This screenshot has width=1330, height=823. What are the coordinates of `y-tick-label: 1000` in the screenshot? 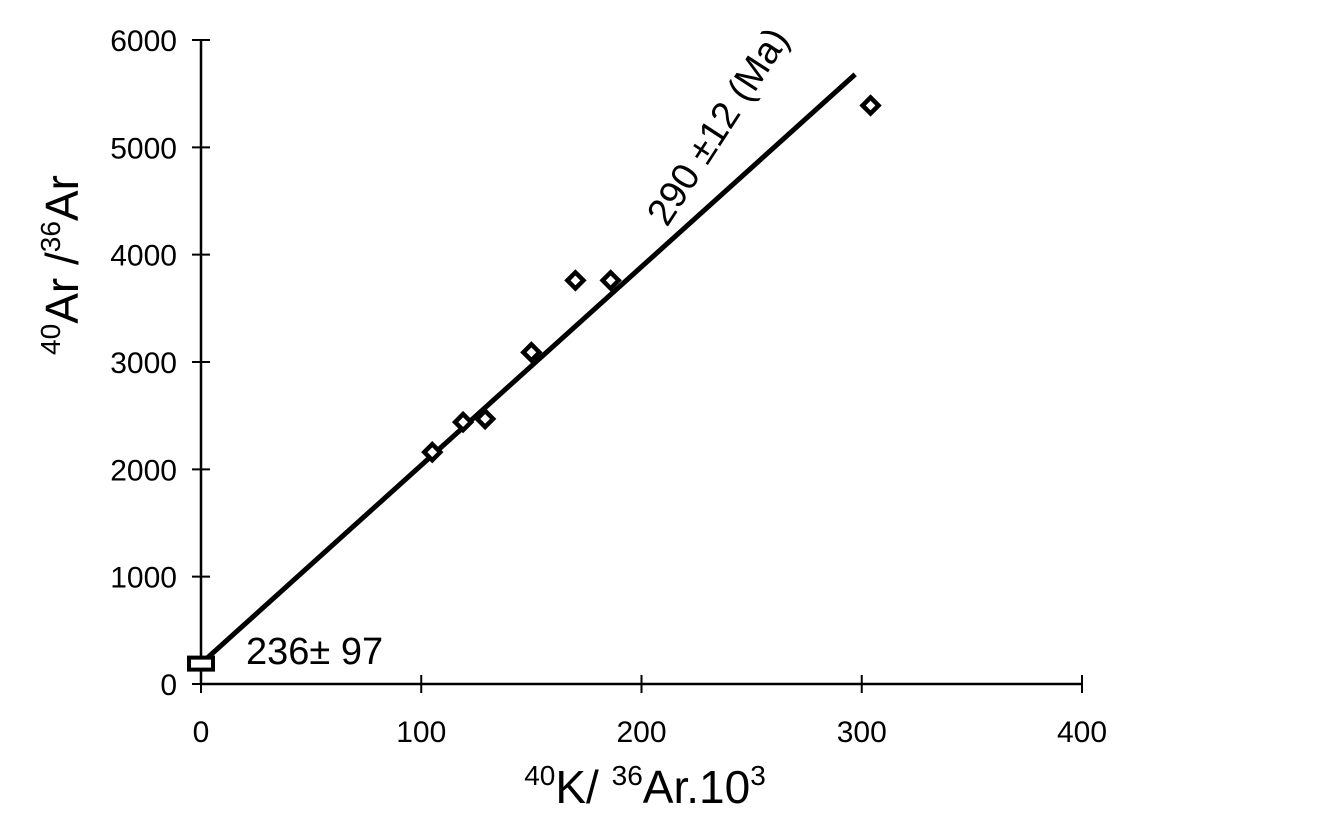 It's located at (143, 578).